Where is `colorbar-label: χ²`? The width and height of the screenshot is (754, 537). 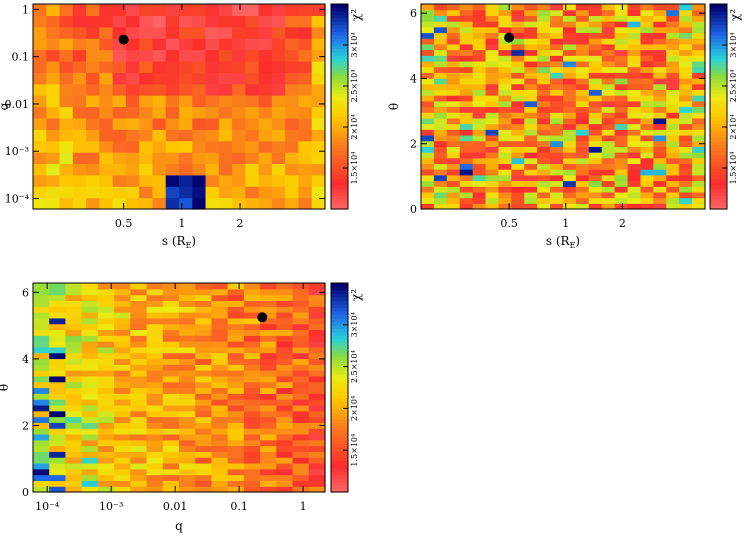
colorbar-label: χ² is located at coordinates (735, 15).